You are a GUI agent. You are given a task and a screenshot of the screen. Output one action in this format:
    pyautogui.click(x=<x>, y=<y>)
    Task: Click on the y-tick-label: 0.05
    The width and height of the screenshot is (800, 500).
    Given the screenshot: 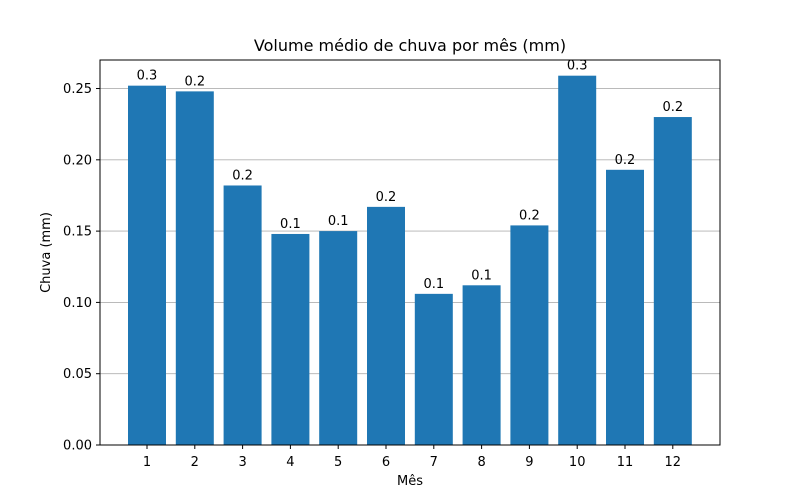 What is the action you would take?
    pyautogui.click(x=77, y=374)
    